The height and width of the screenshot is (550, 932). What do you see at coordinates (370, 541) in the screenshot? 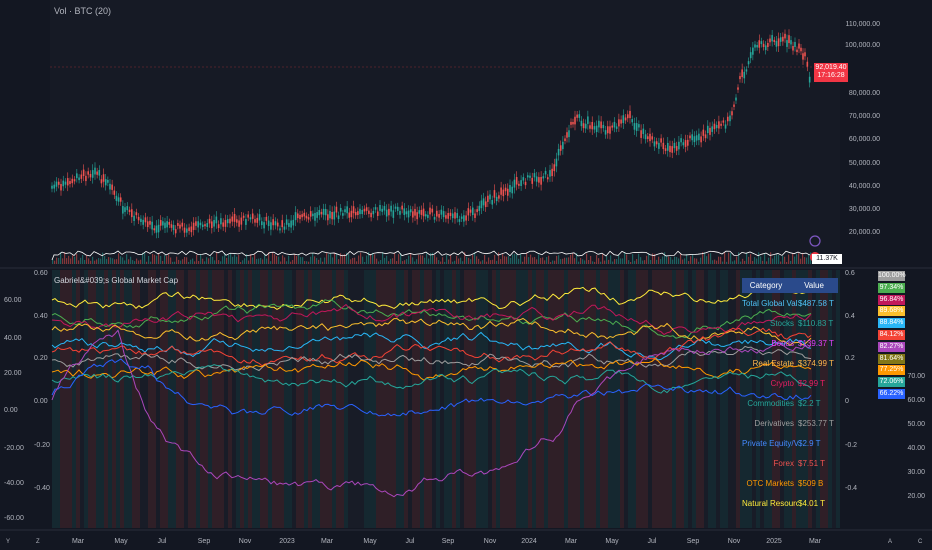
I see `time-axis-label: May` at bounding box center [370, 541].